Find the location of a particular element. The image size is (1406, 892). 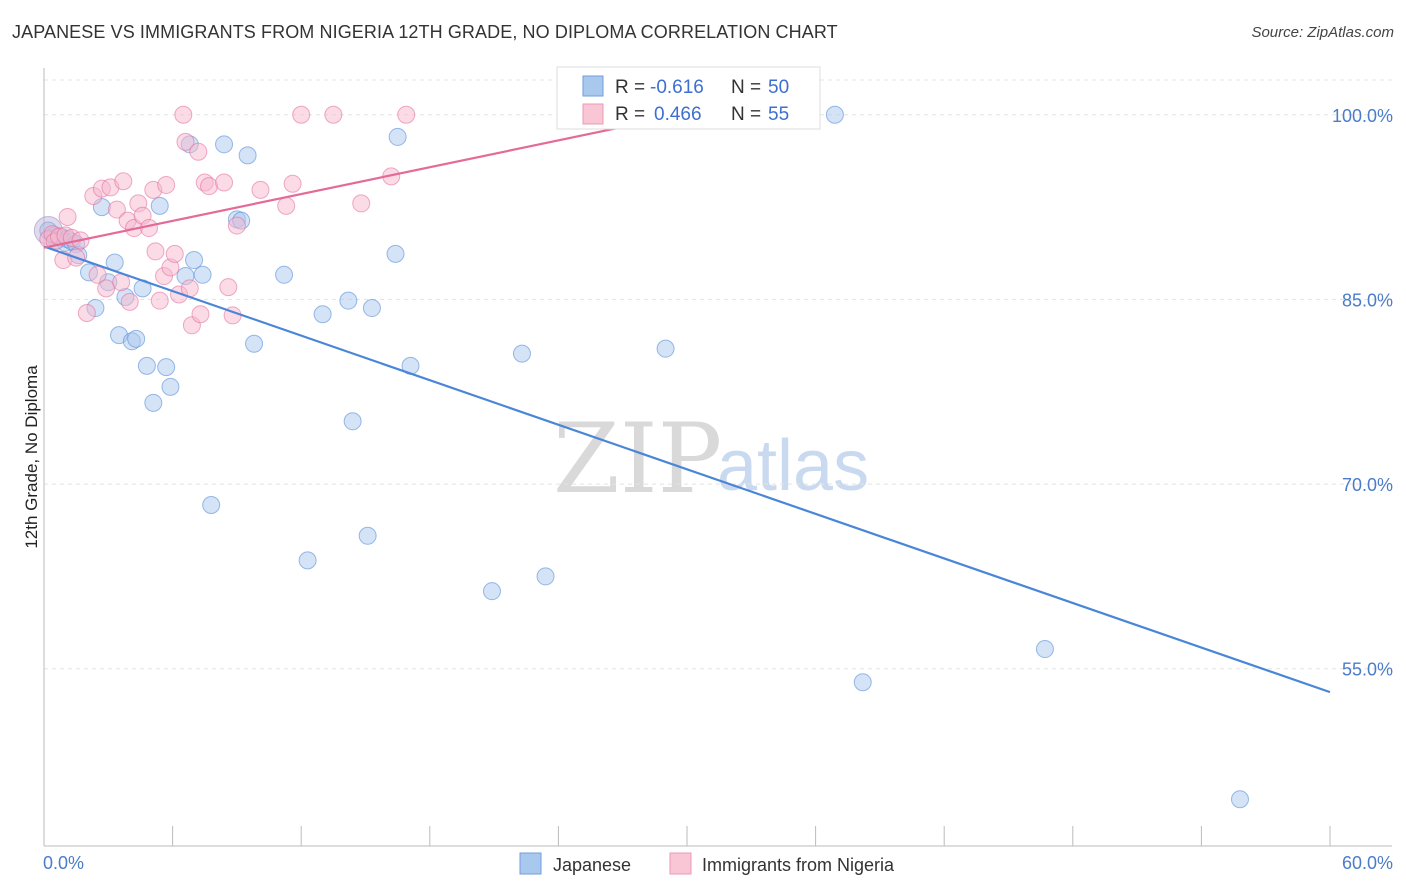

legend-swatch-japanese is located at coordinates (593, 86).